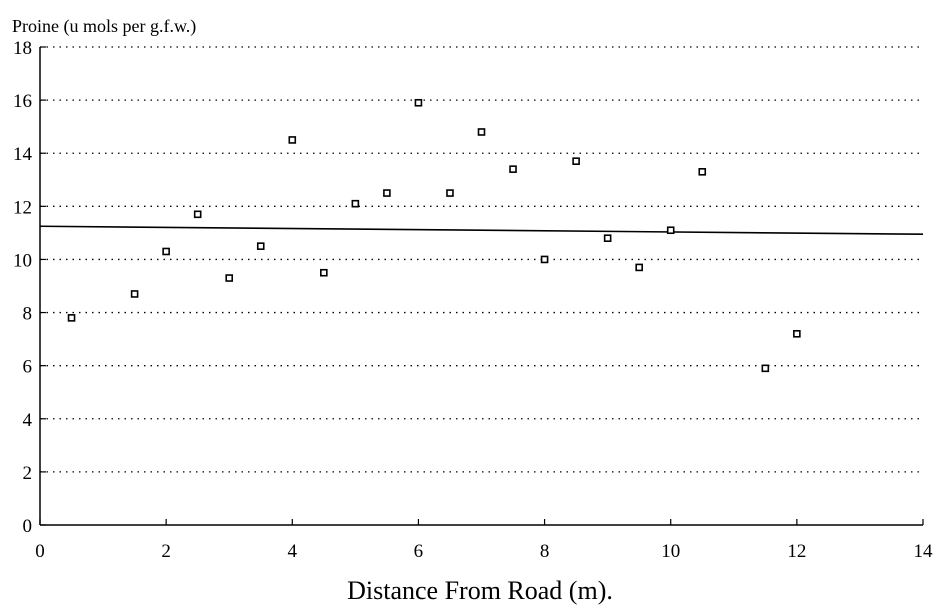 This screenshot has height=611, width=938. I want to click on x-tick-label: 4, so click(293, 551).